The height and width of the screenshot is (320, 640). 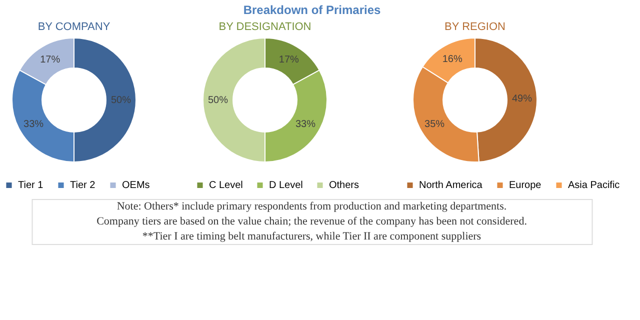 I want to click on data-label: 16%, so click(x=452, y=59).